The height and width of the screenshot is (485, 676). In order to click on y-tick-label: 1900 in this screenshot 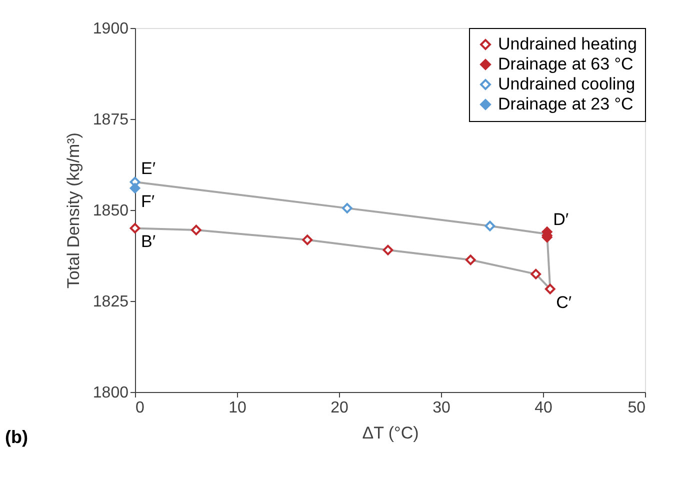, I will do `click(110, 29)`.